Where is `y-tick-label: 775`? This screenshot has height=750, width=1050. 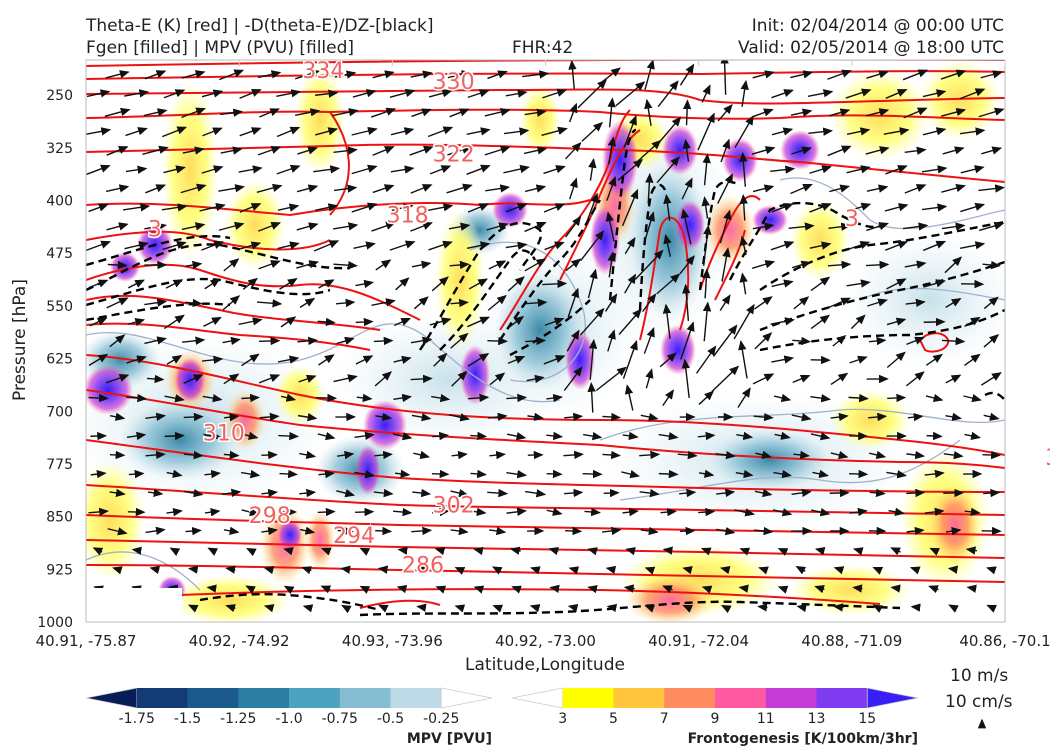
y-tick-label: 775 is located at coordinates (59, 465).